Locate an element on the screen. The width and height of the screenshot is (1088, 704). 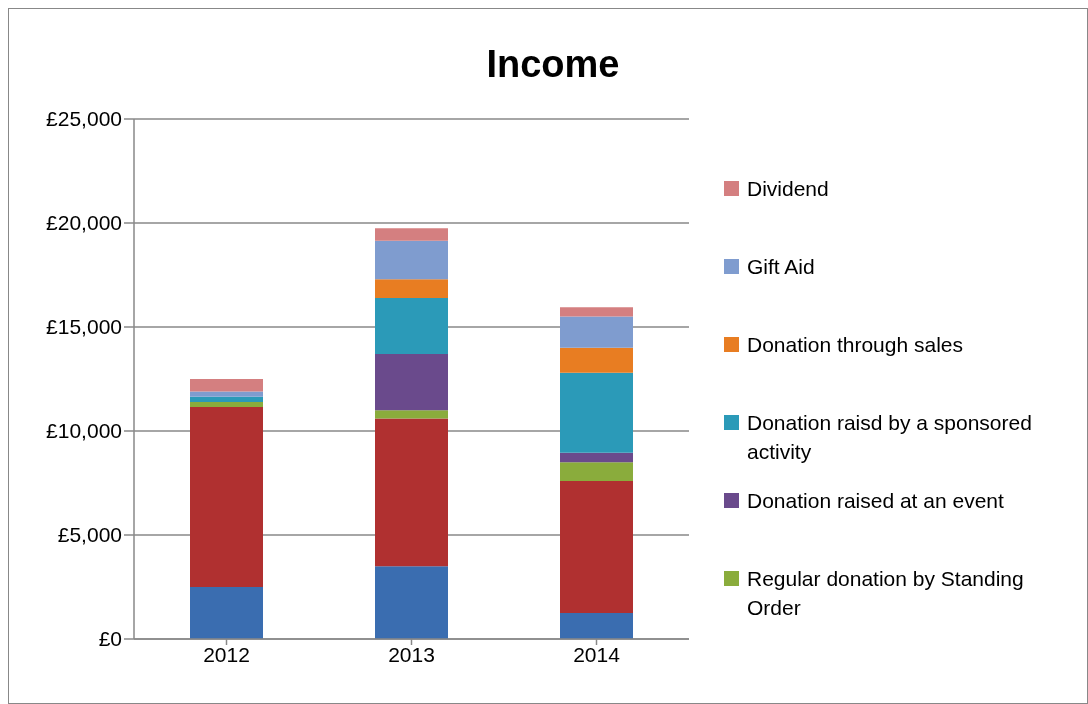
y-tick-label: £15,000 is located at coordinates (84, 327).